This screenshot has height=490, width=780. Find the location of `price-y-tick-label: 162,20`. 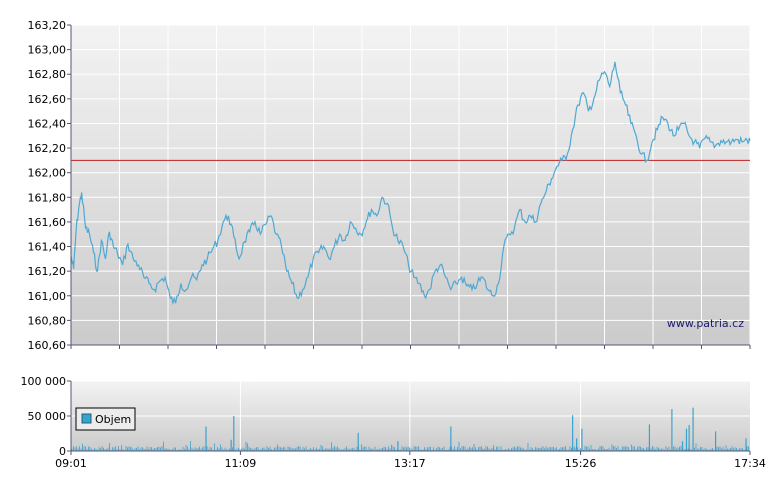

price-y-tick-label: 162,20 is located at coordinates (47, 148).